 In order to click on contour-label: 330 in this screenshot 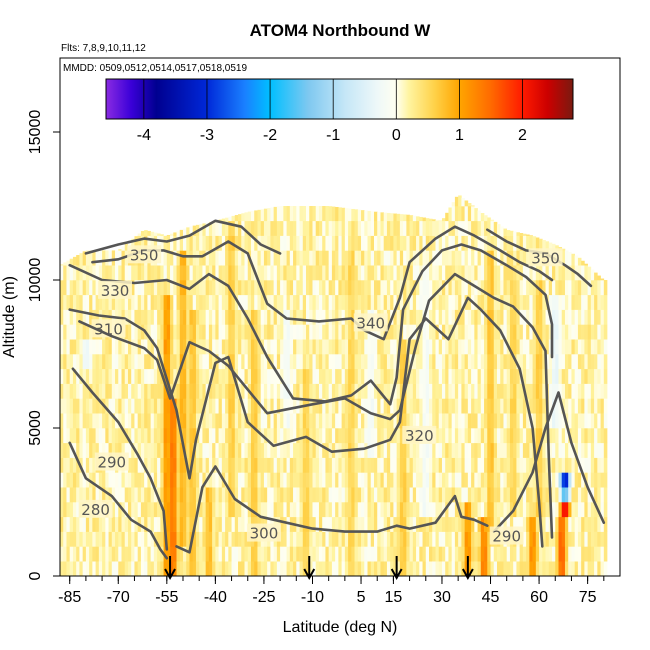, I will do `click(115, 291)`.